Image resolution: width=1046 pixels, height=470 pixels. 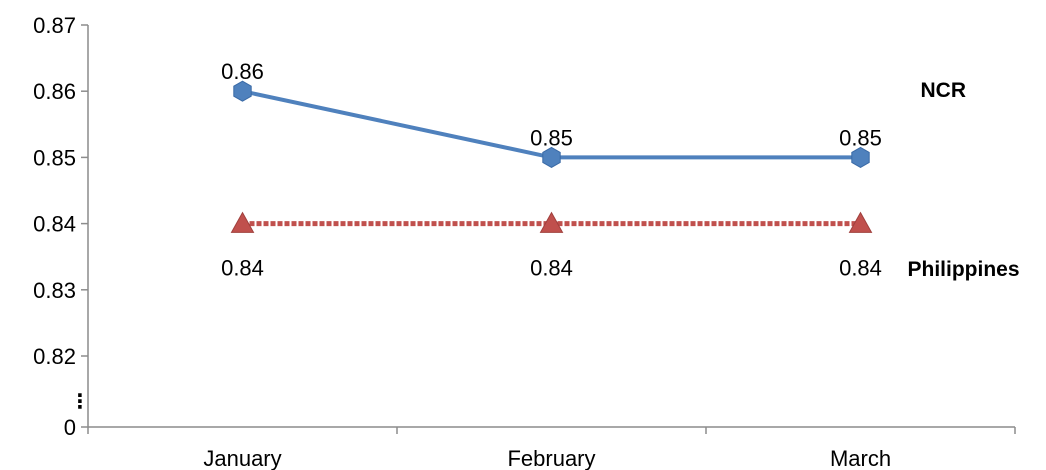 I want to click on data-label-ncr: 0.86, so click(x=242, y=71).